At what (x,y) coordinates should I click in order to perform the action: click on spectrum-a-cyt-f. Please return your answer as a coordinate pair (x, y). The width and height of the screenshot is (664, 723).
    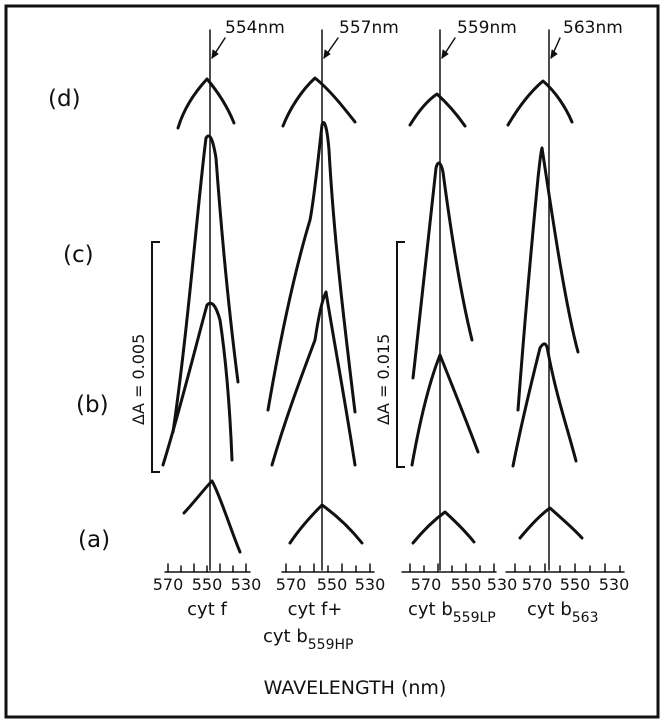
    Looking at the image, I should click on (212, 516).